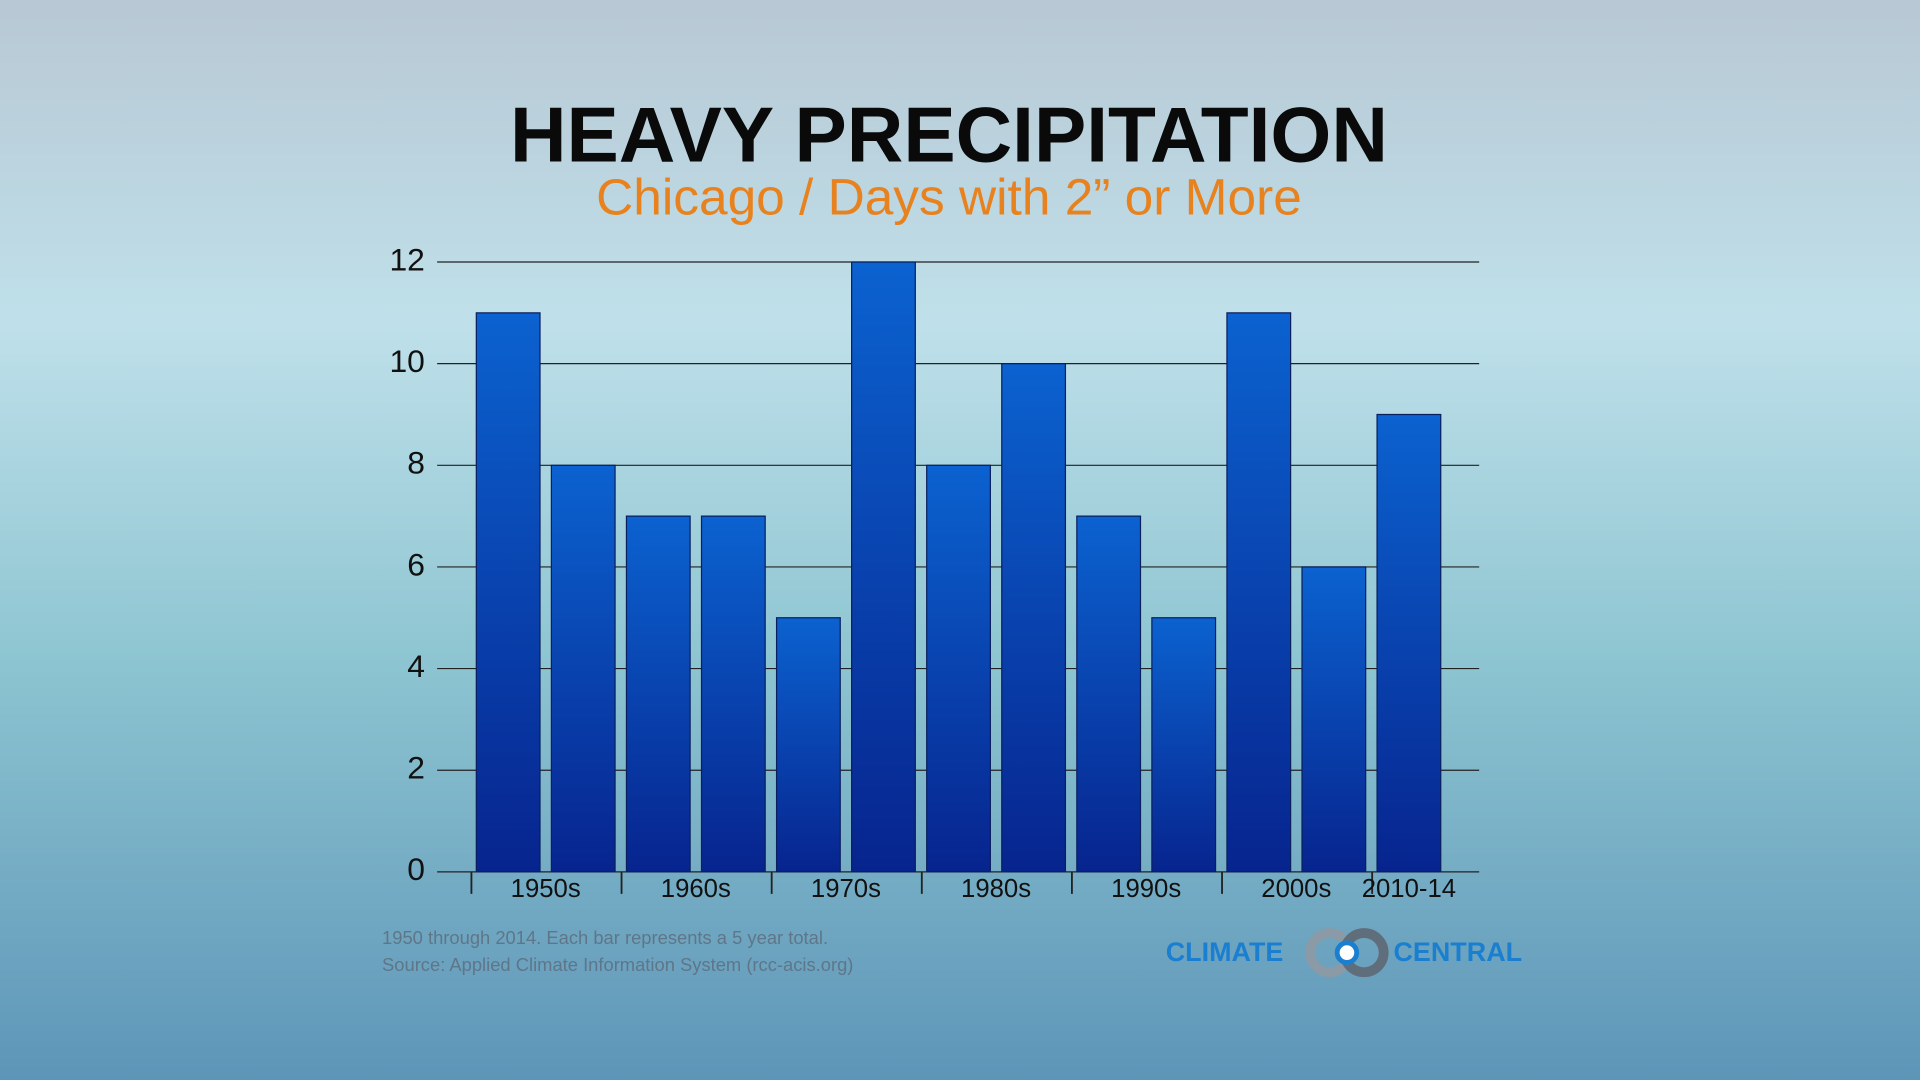  Describe the element at coordinates (416, 564) in the screenshot. I see `y-tick-label: 6` at that location.